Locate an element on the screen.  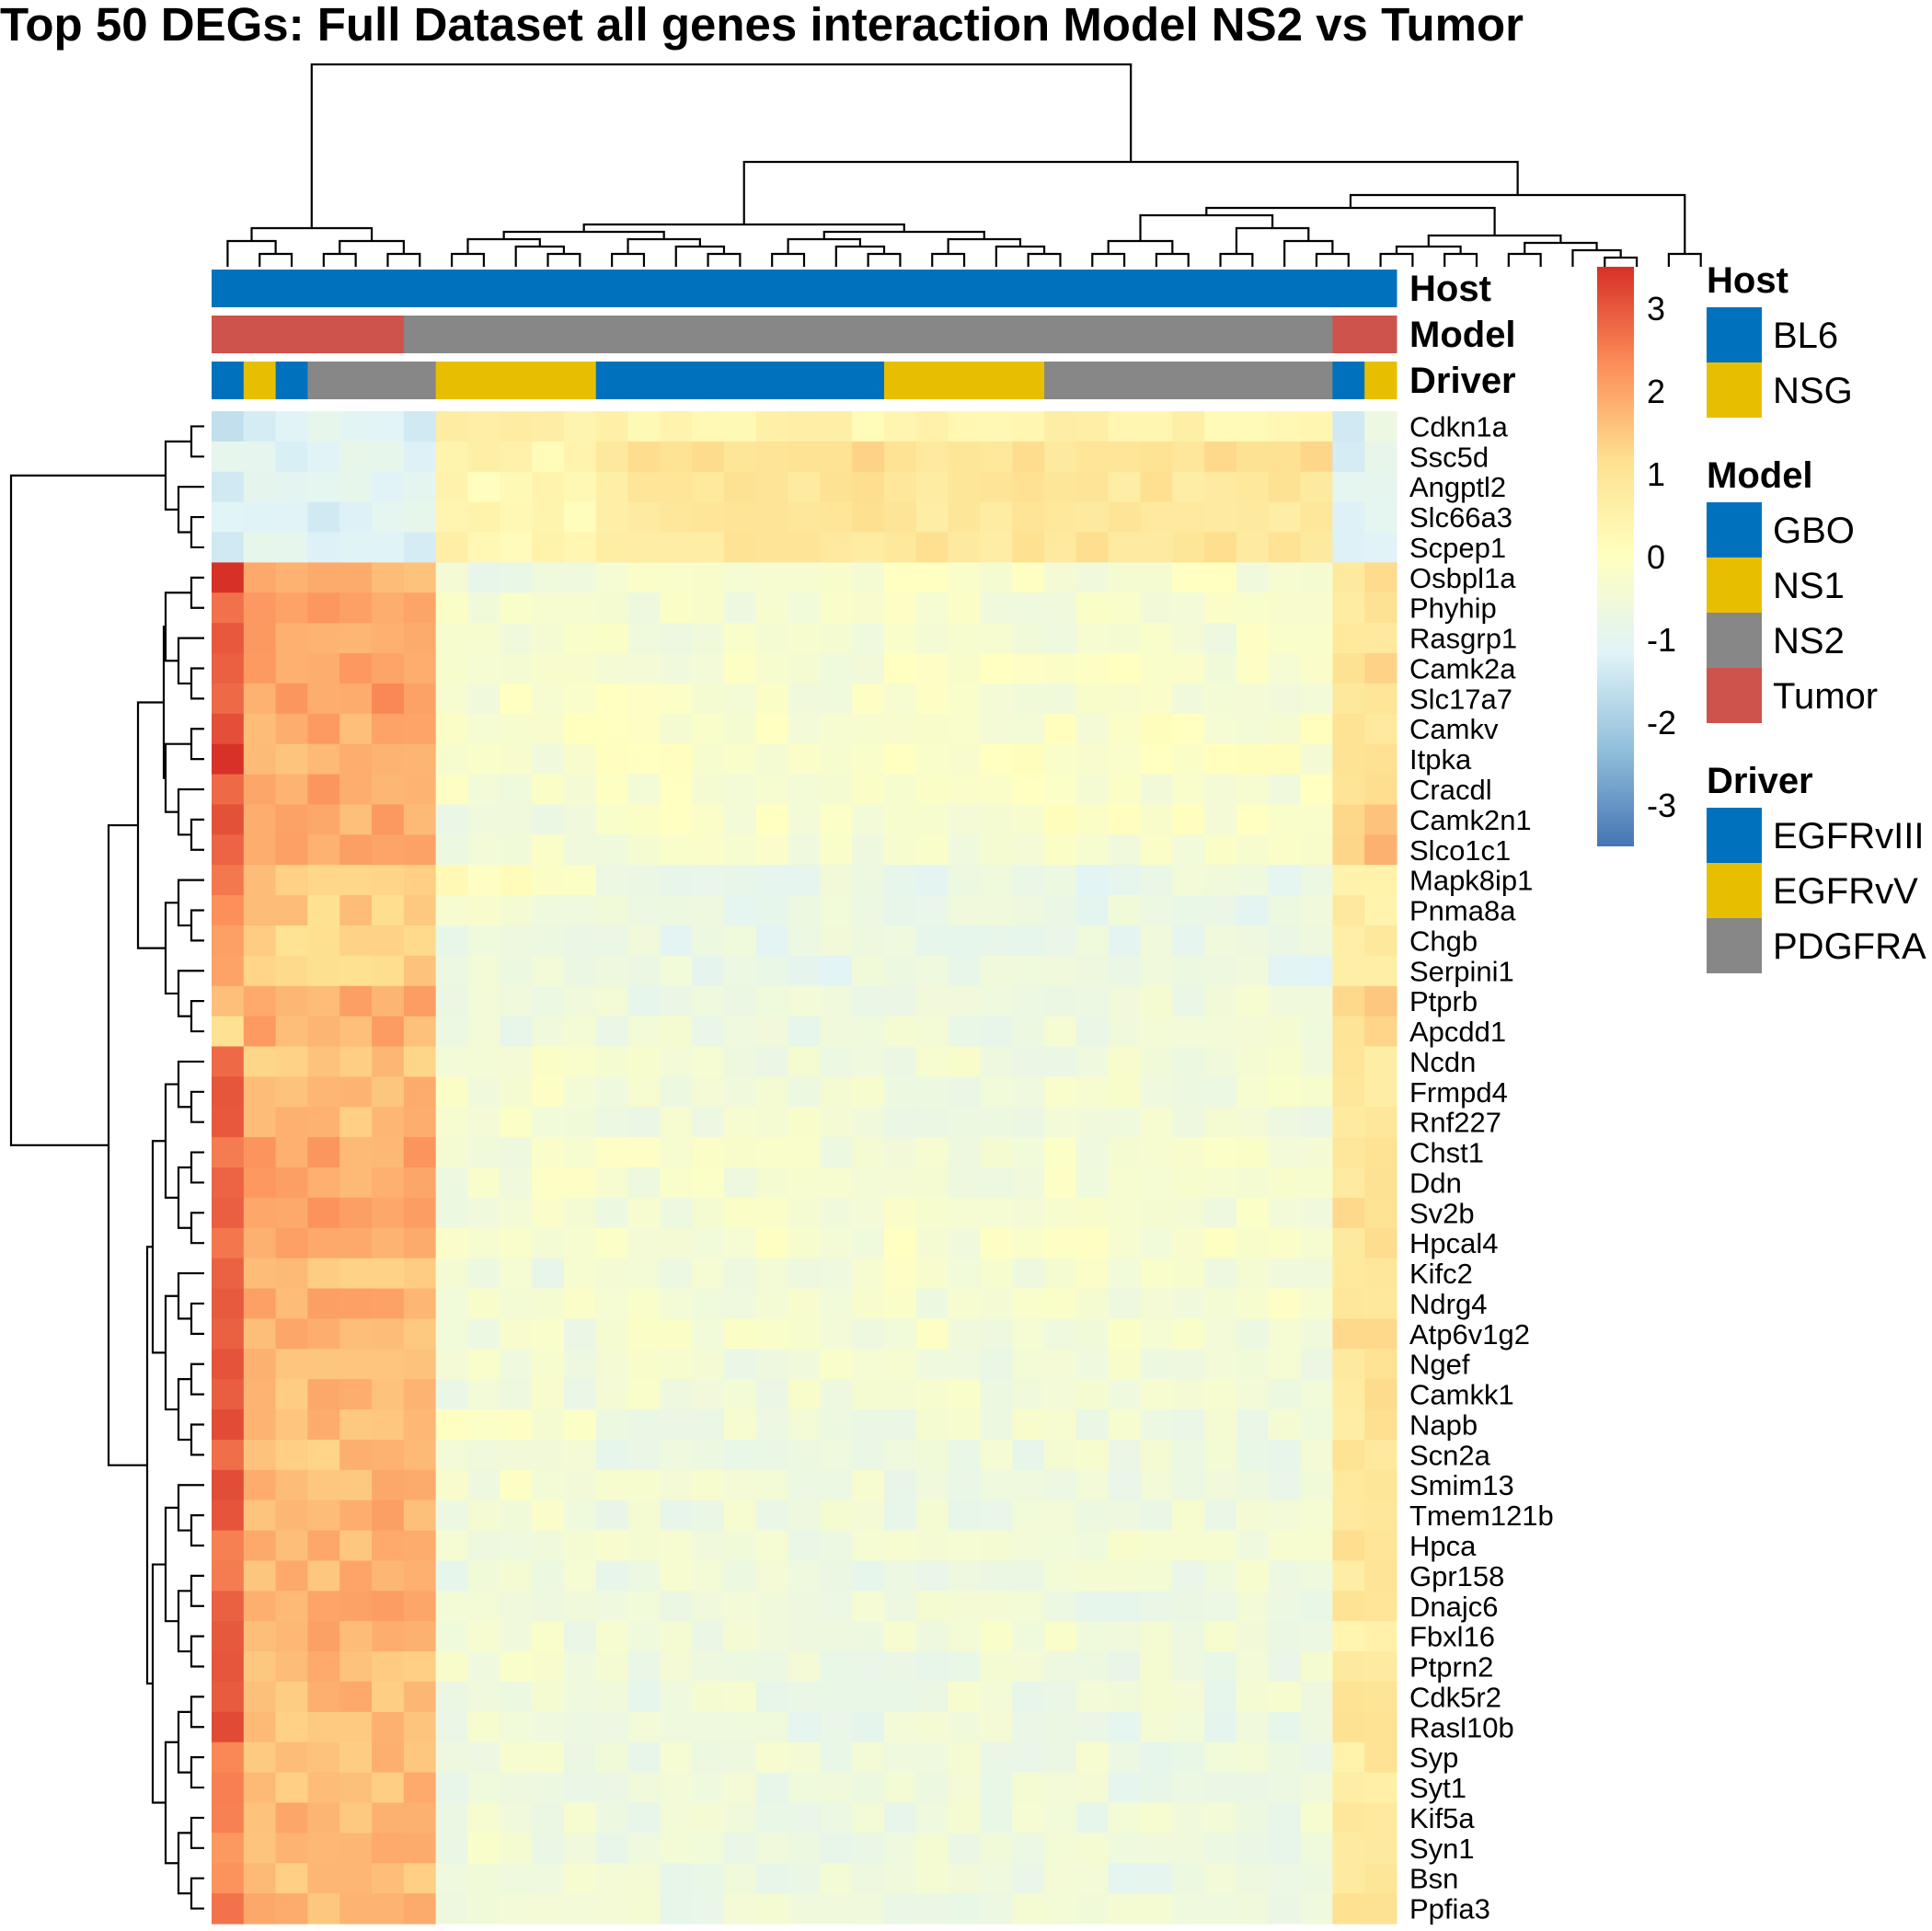
gene-label: Pnma8a is located at coordinates (1462, 911).